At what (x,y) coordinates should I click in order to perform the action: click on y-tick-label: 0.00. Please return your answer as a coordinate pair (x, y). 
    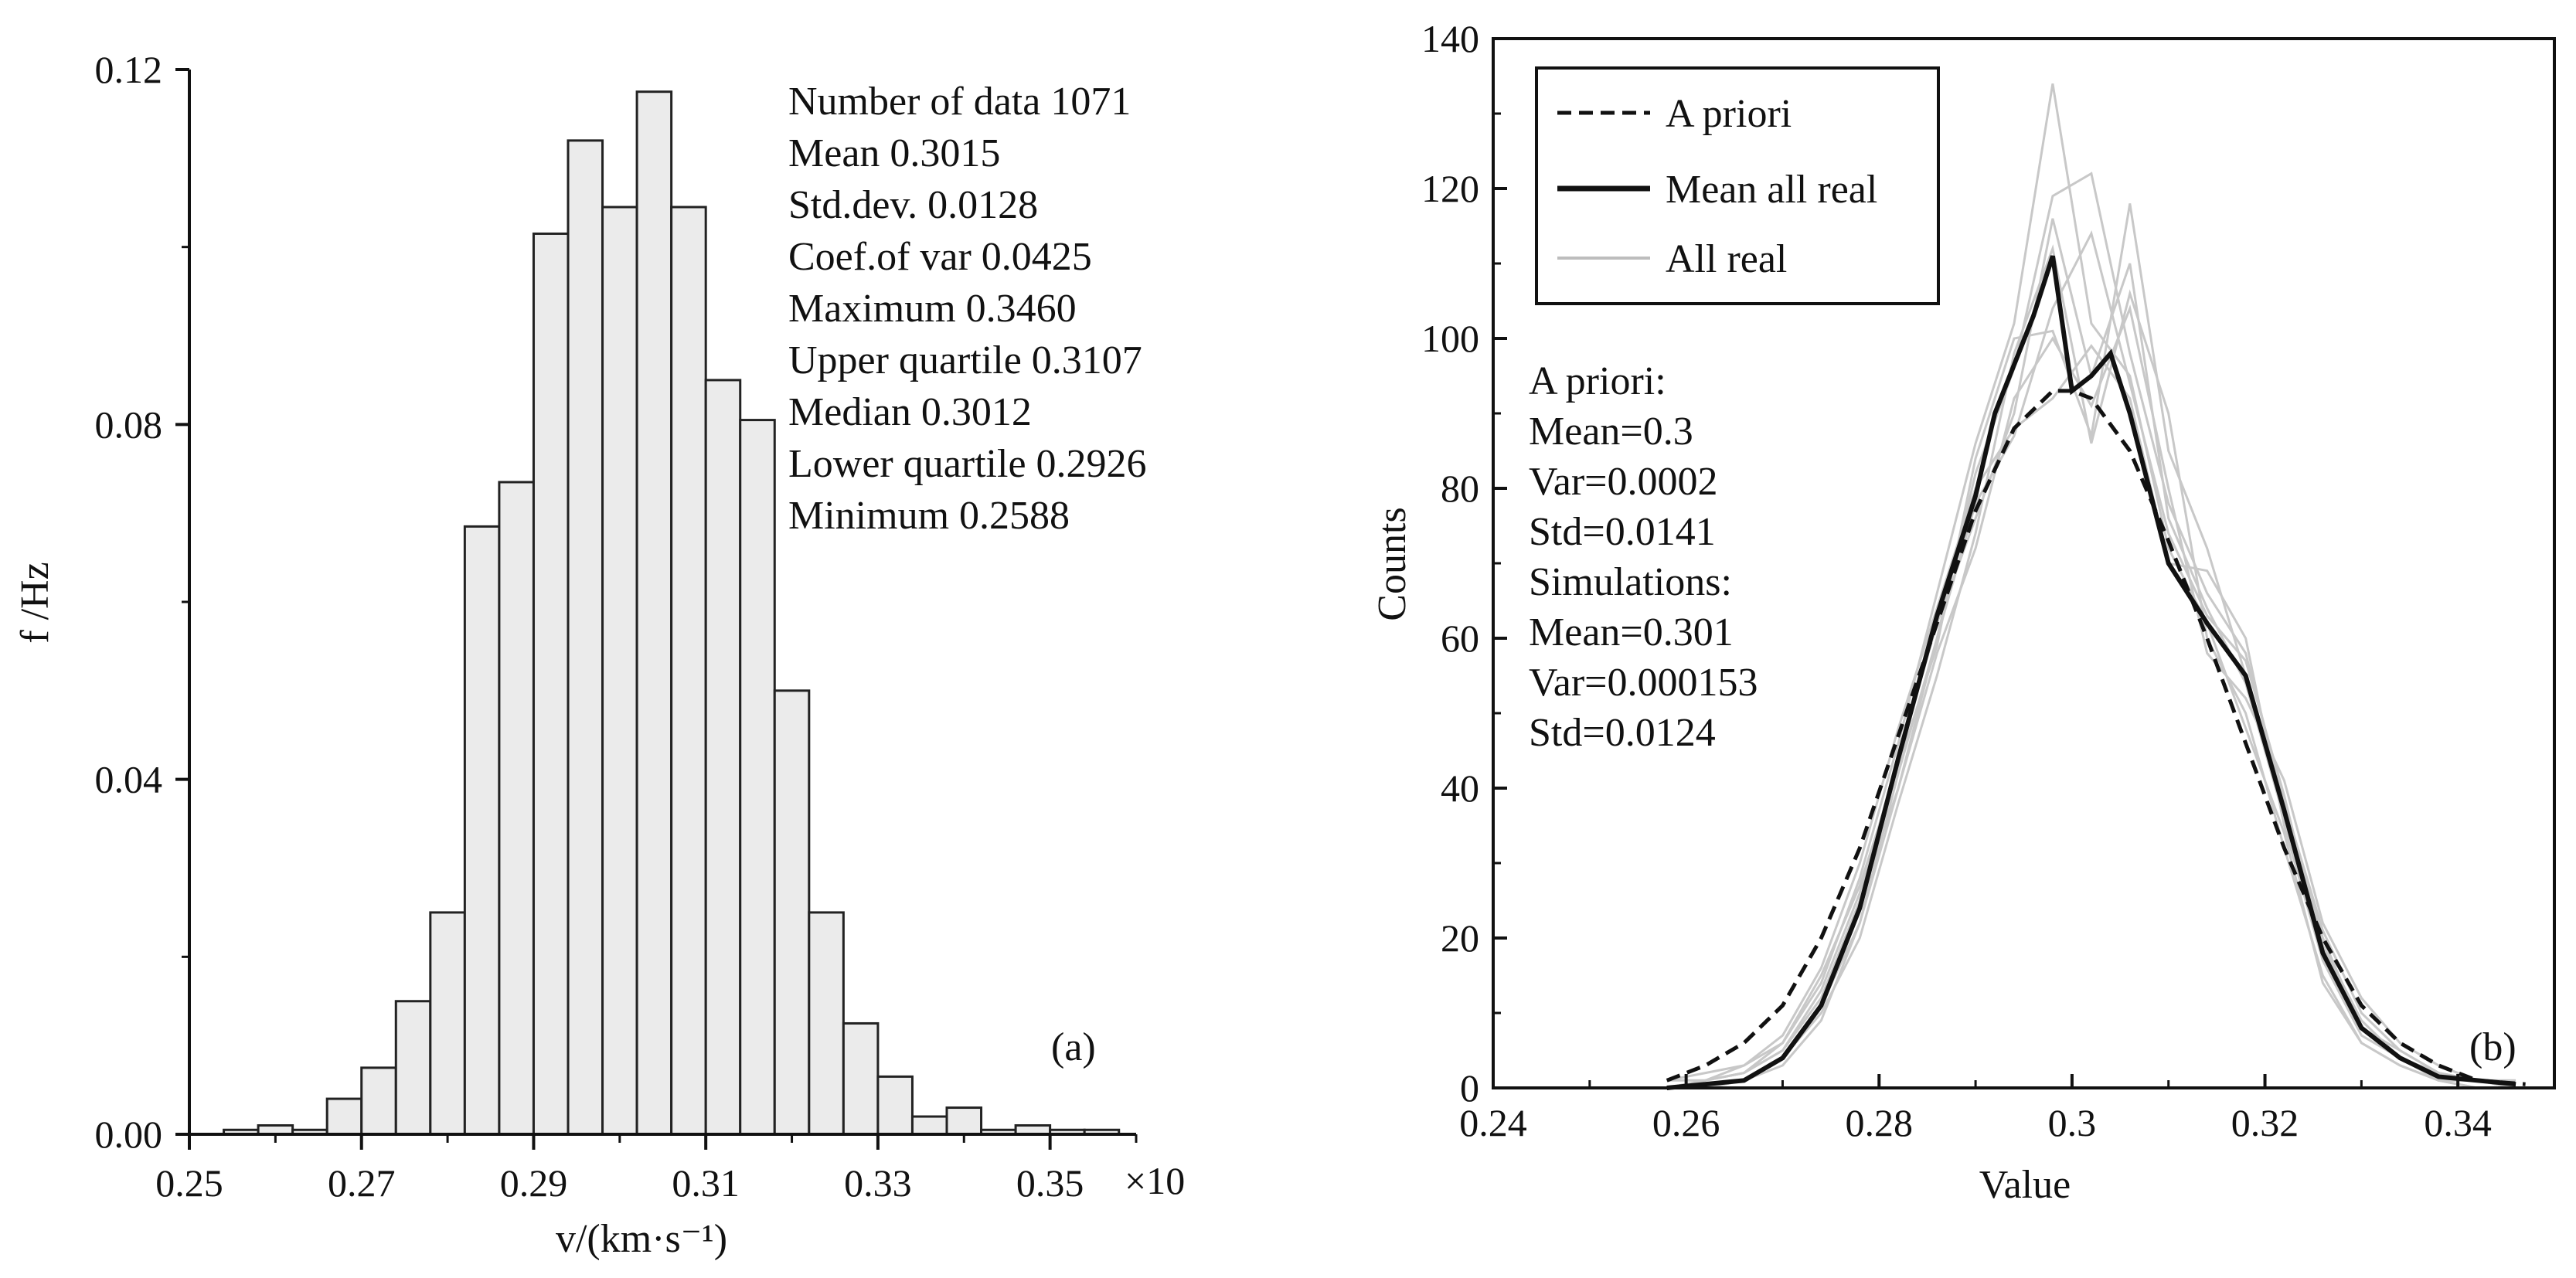
    Looking at the image, I should click on (129, 1135).